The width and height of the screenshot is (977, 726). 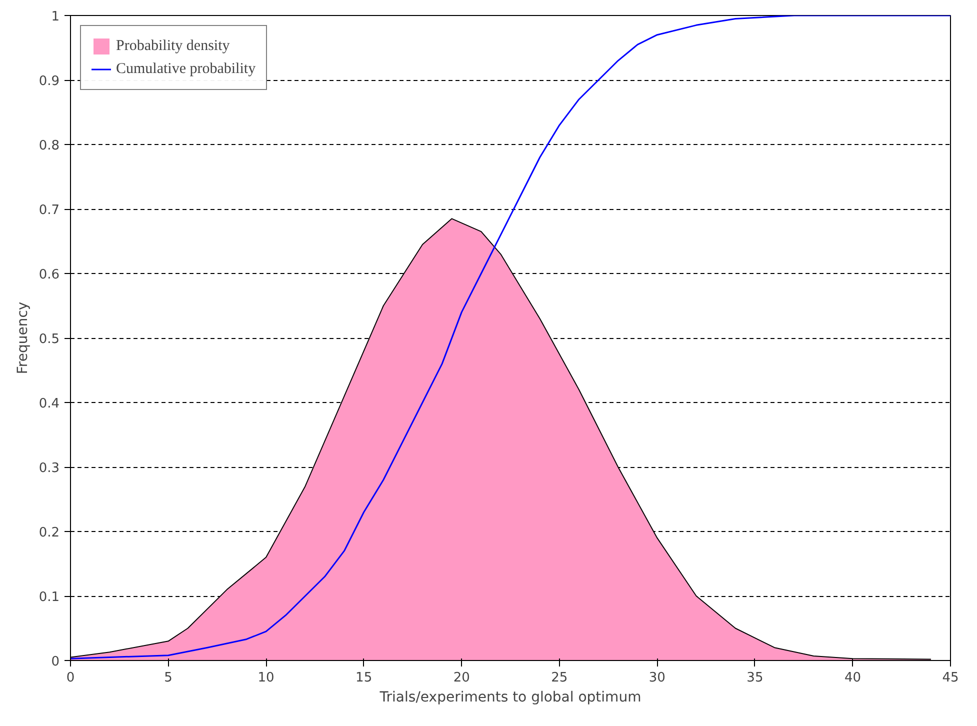 I want to click on y-tick-label: 0.1, so click(x=49, y=597).